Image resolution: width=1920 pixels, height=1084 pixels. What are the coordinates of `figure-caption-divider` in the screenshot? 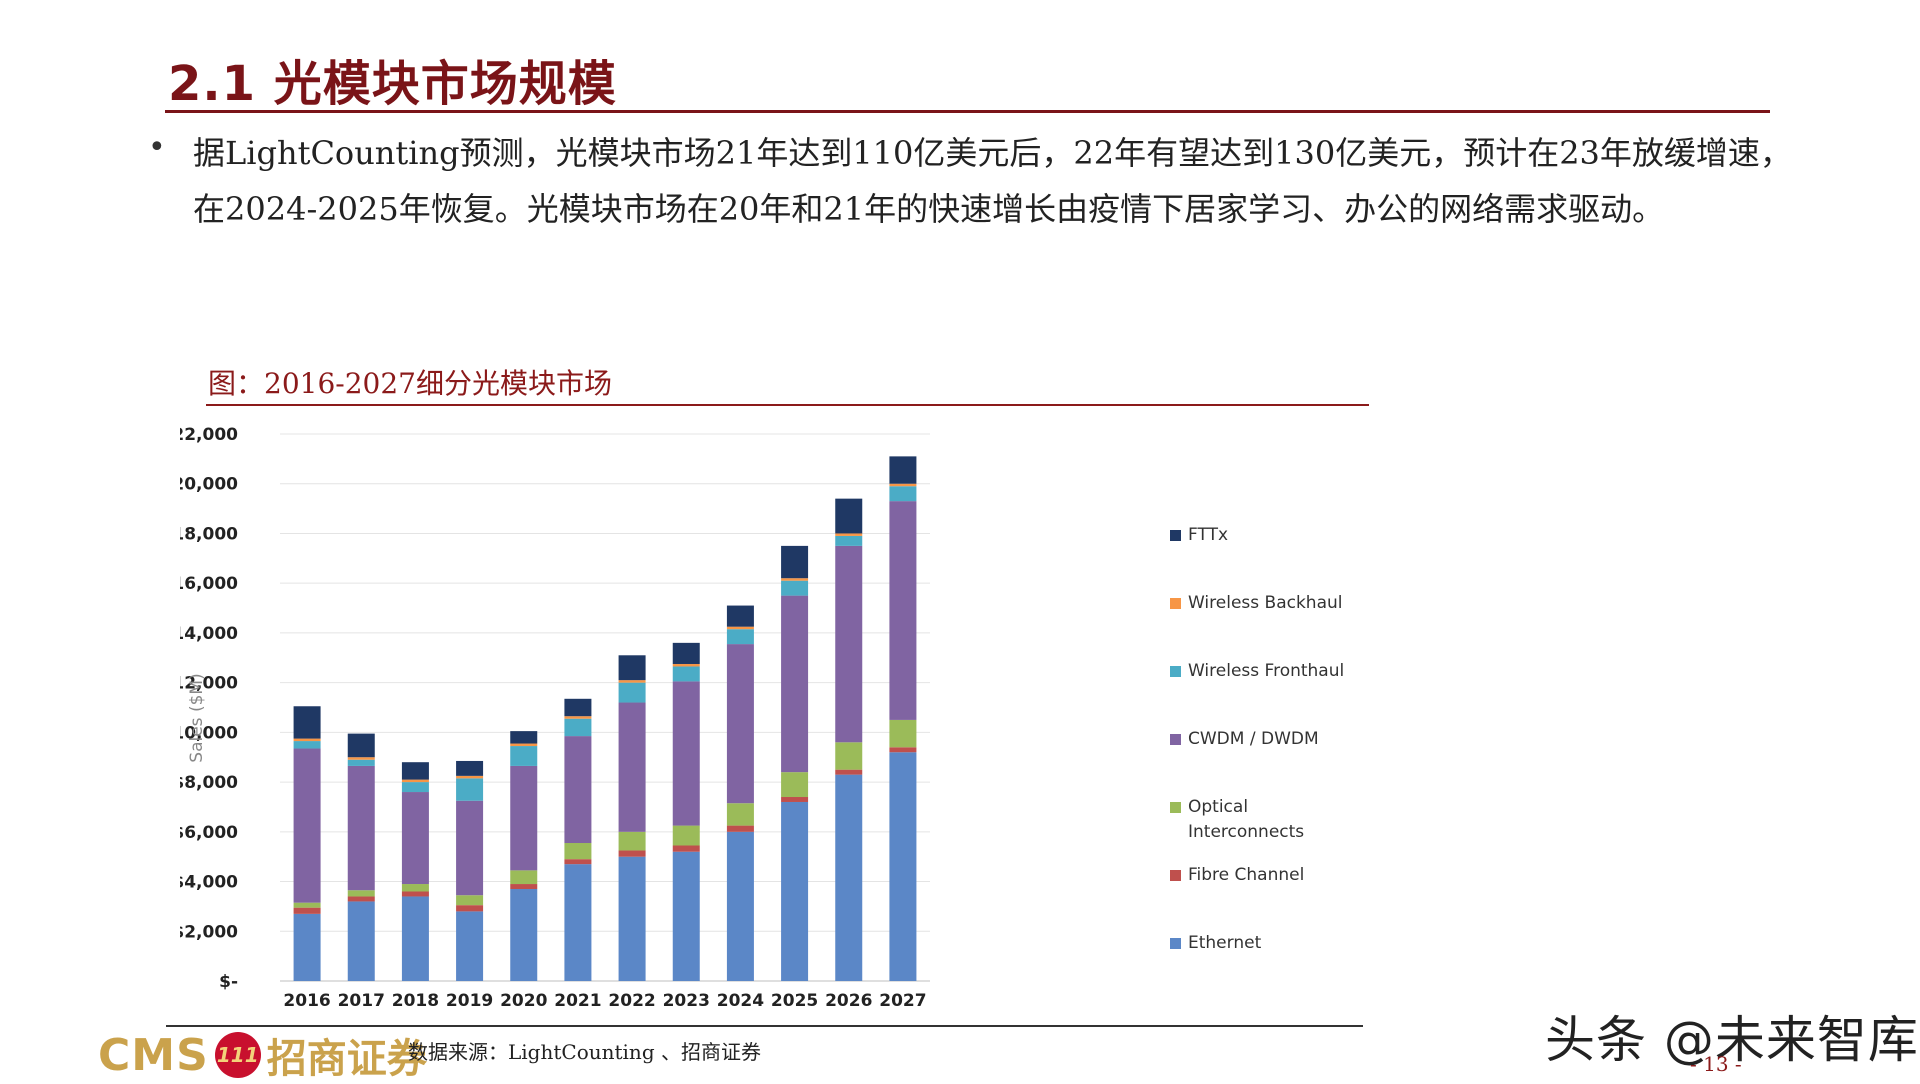 It's located at (787, 405).